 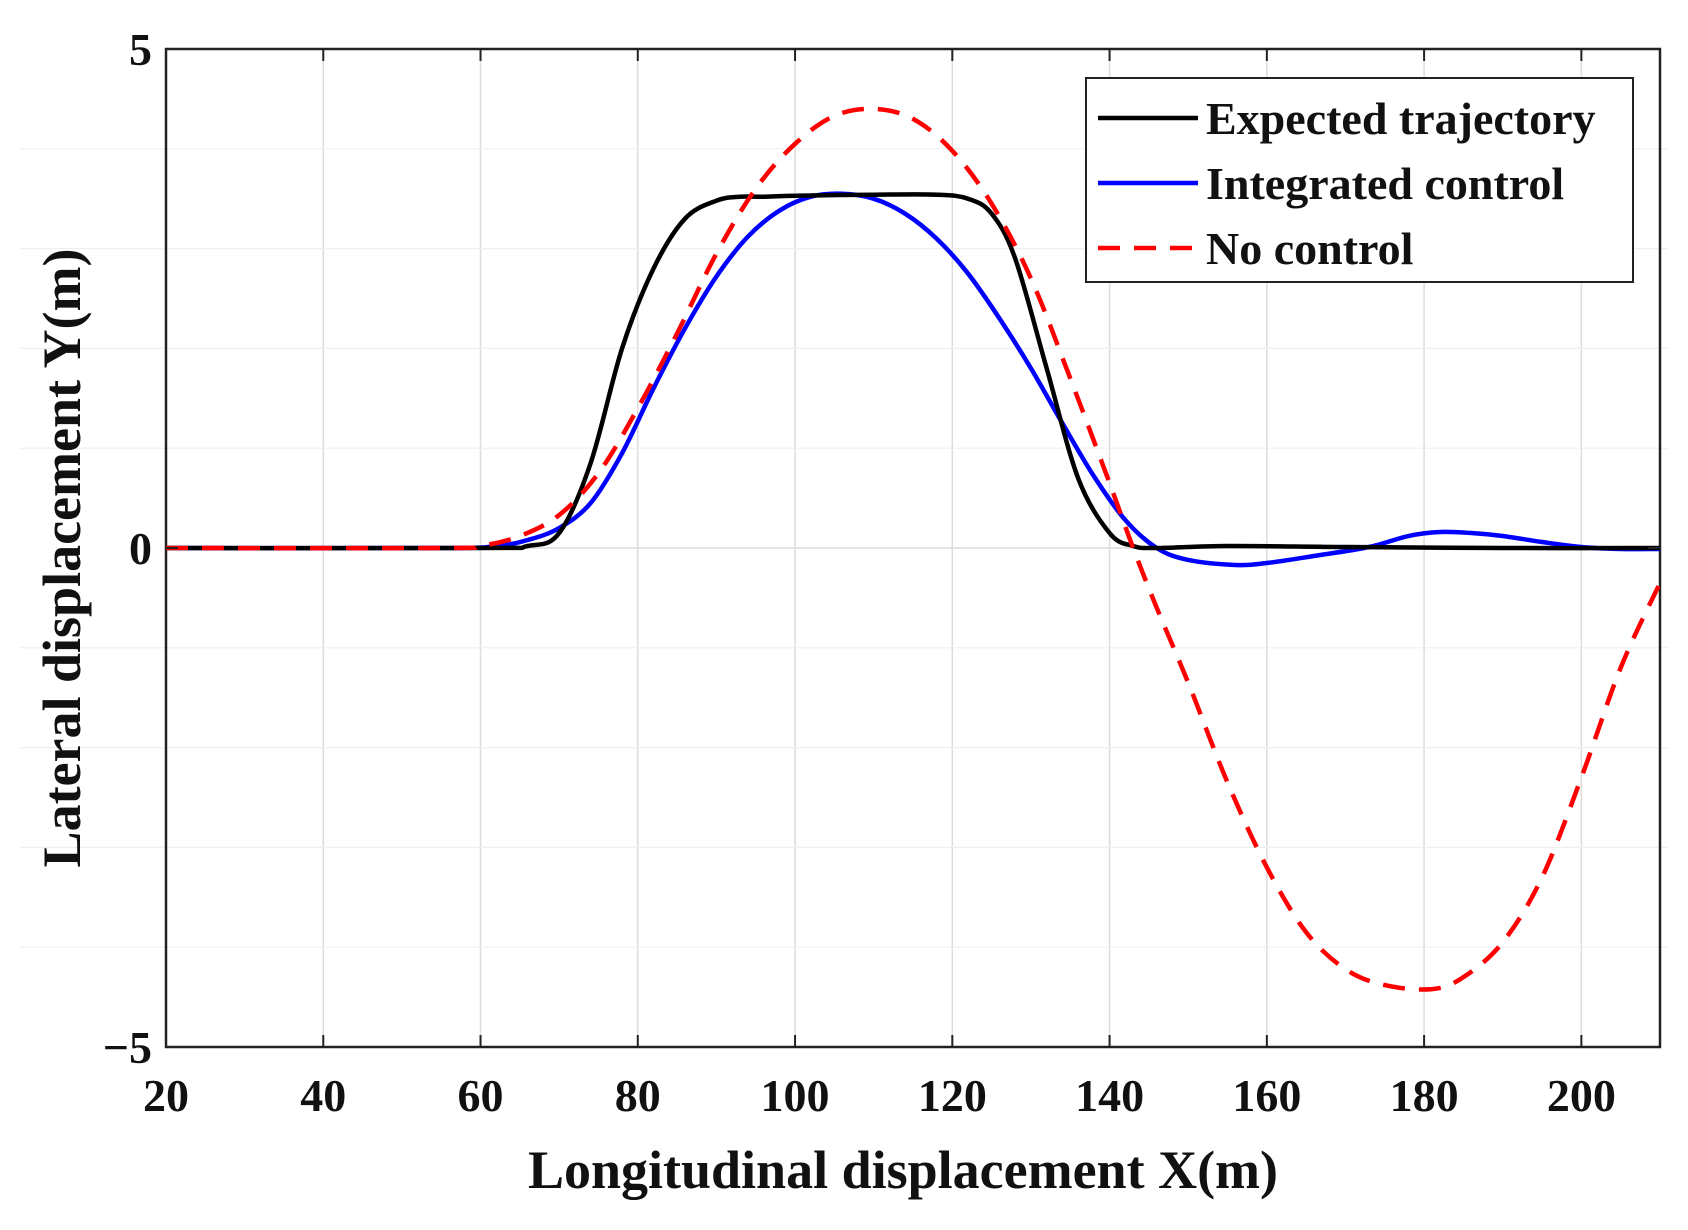 What do you see at coordinates (140, 49) in the screenshot?
I see `y-tick-label: 5` at bounding box center [140, 49].